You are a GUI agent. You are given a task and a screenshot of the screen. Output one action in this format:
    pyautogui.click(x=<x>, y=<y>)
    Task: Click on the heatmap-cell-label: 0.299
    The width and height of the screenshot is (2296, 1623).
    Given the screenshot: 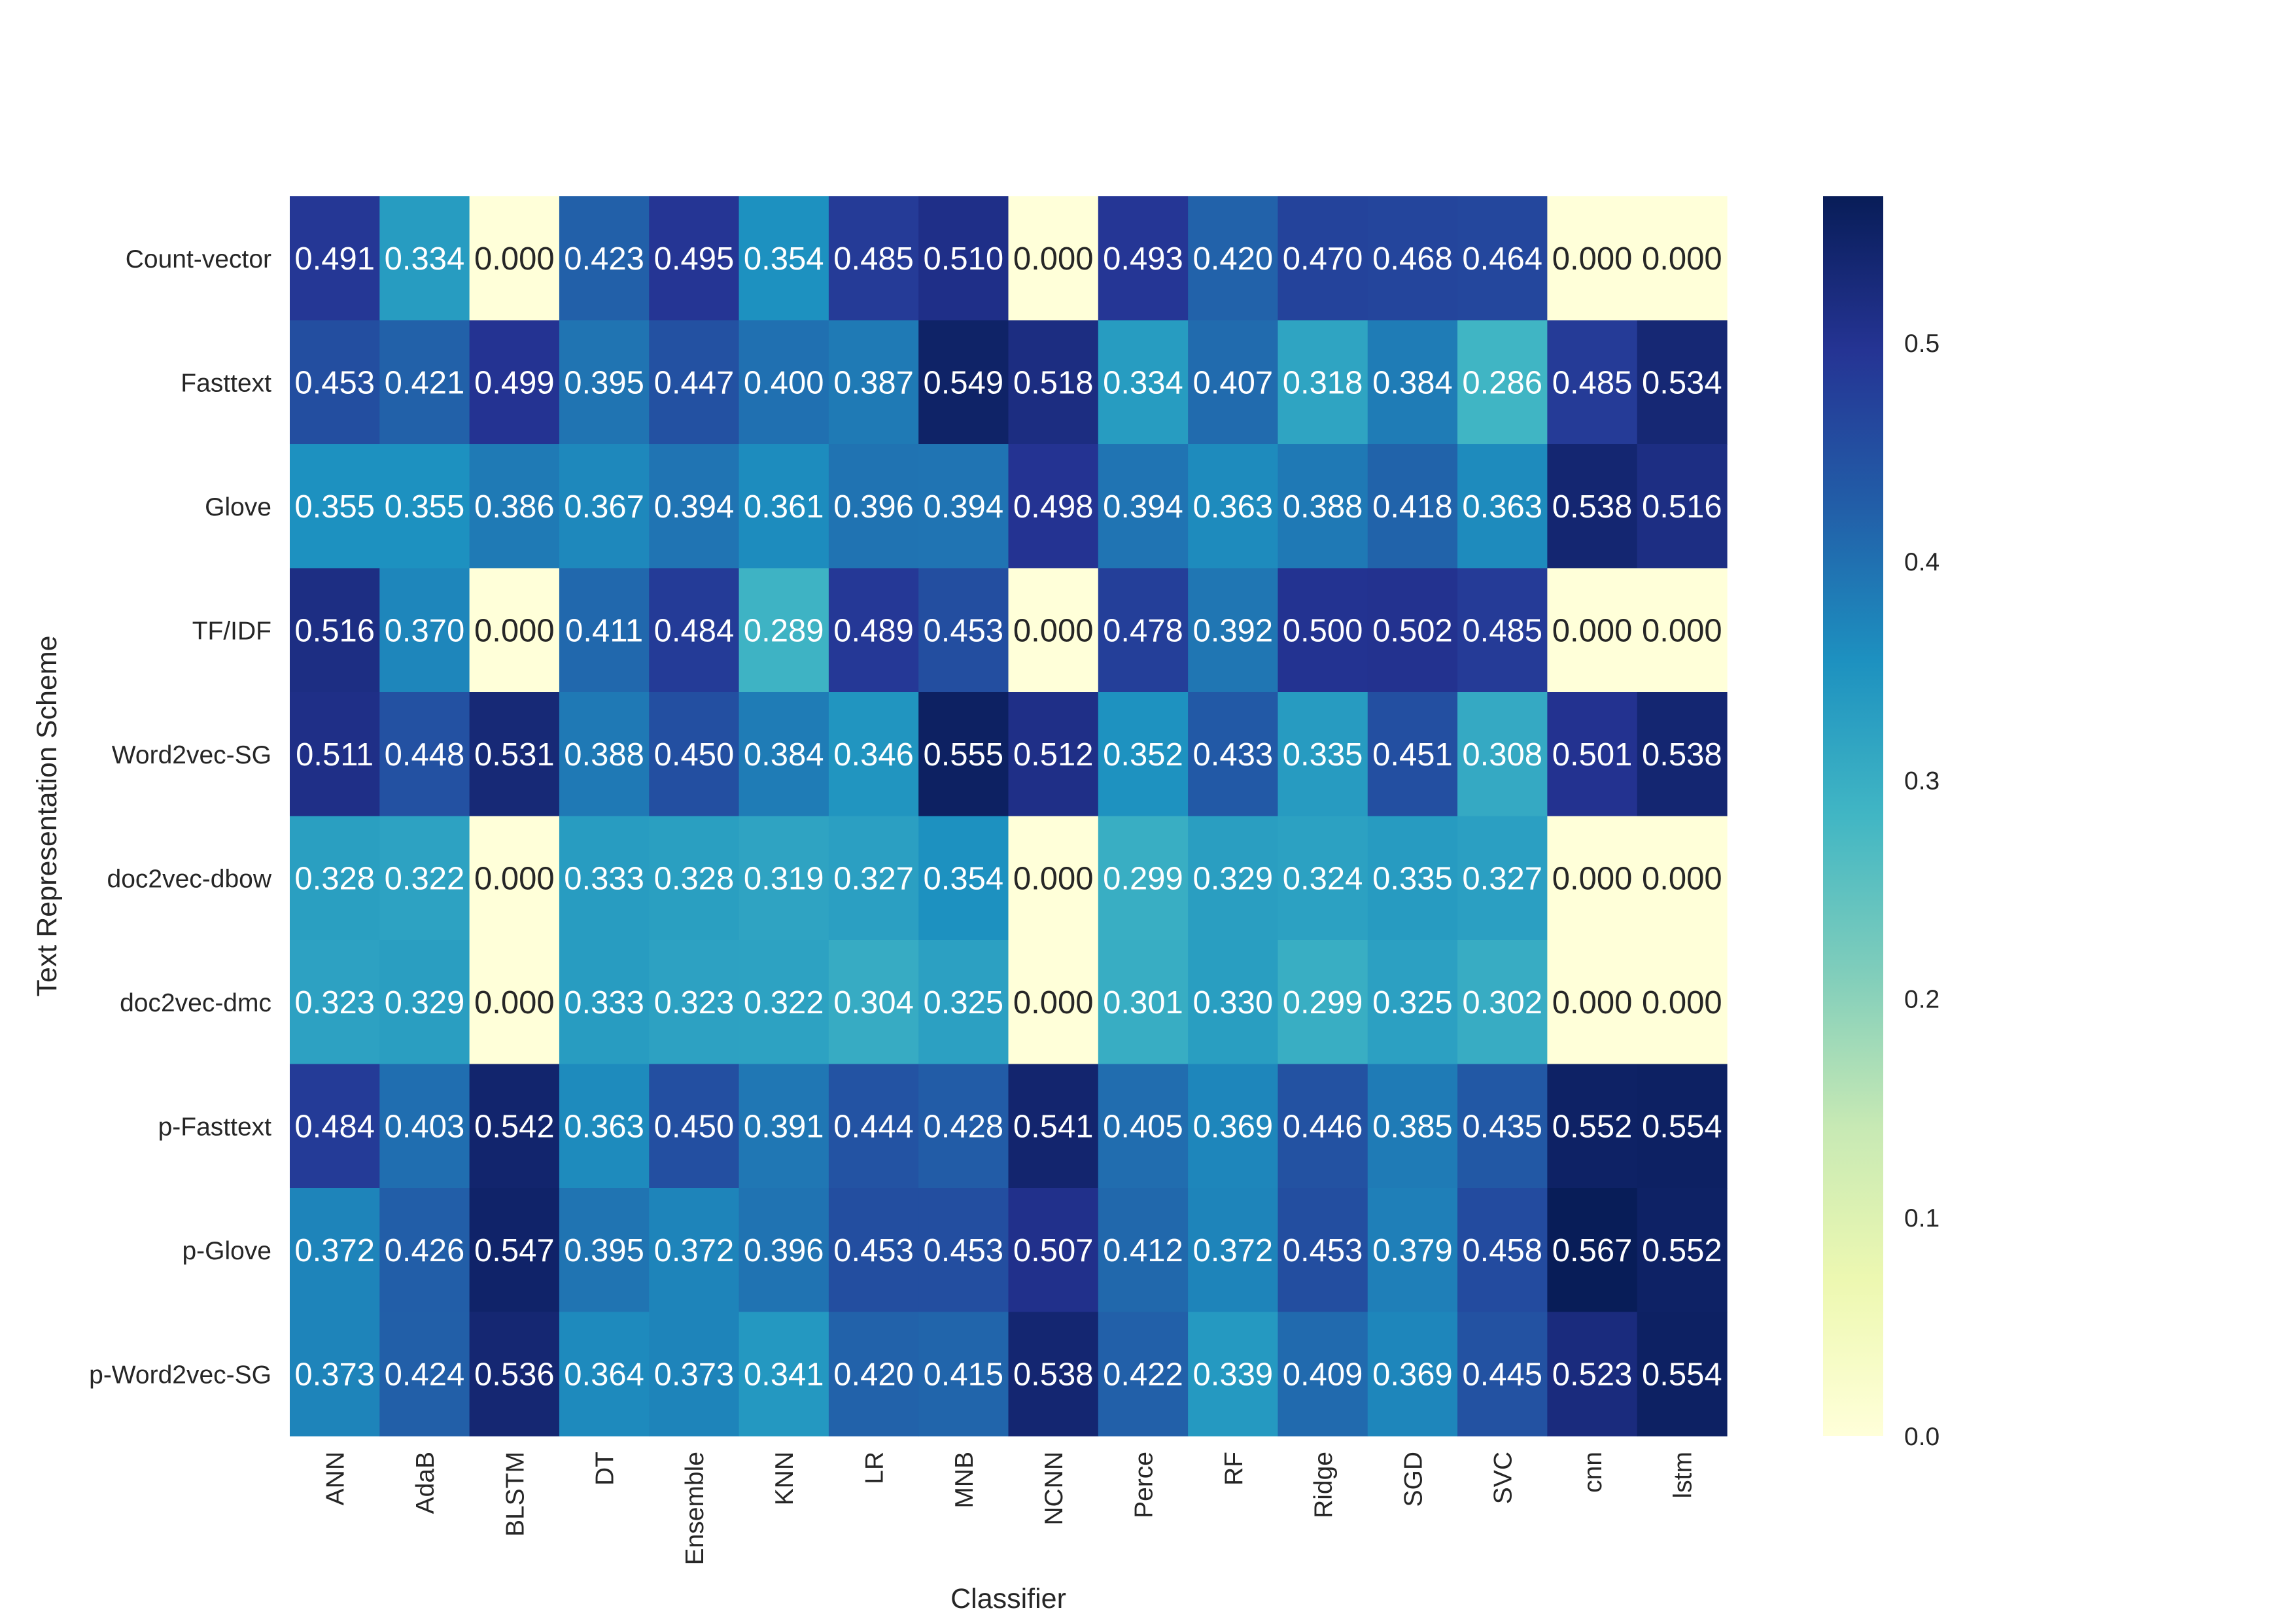 What is the action you would take?
    pyautogui.click(x=1143, y=879)
    